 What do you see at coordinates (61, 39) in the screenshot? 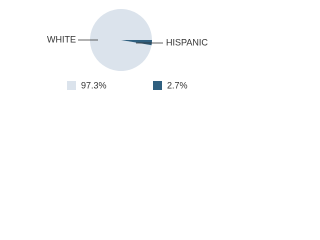
I see `slice-label: WHITE` at bounding box center [61, 39].